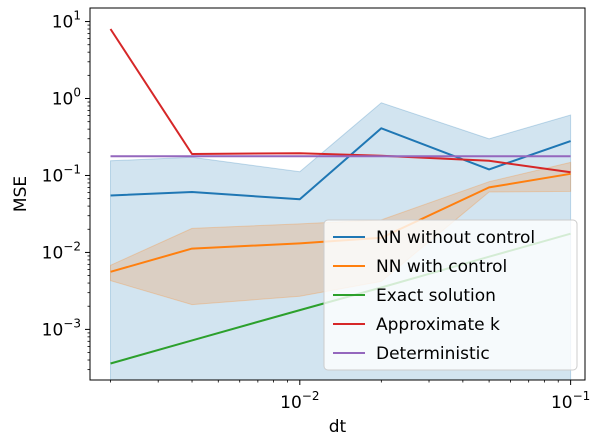  I want to click on y-axis-label: MSE, so click(21, 194).